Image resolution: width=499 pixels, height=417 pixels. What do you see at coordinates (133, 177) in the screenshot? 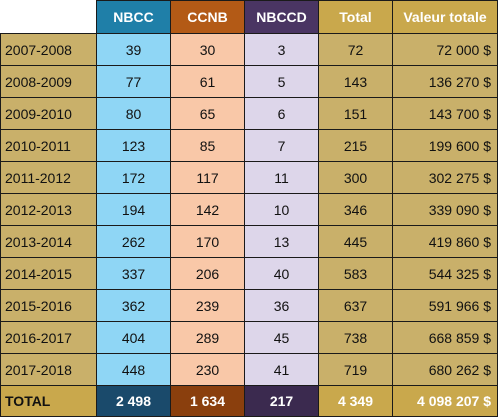
I see `cell-nbcc: 172` at bounding box center [133, 177].